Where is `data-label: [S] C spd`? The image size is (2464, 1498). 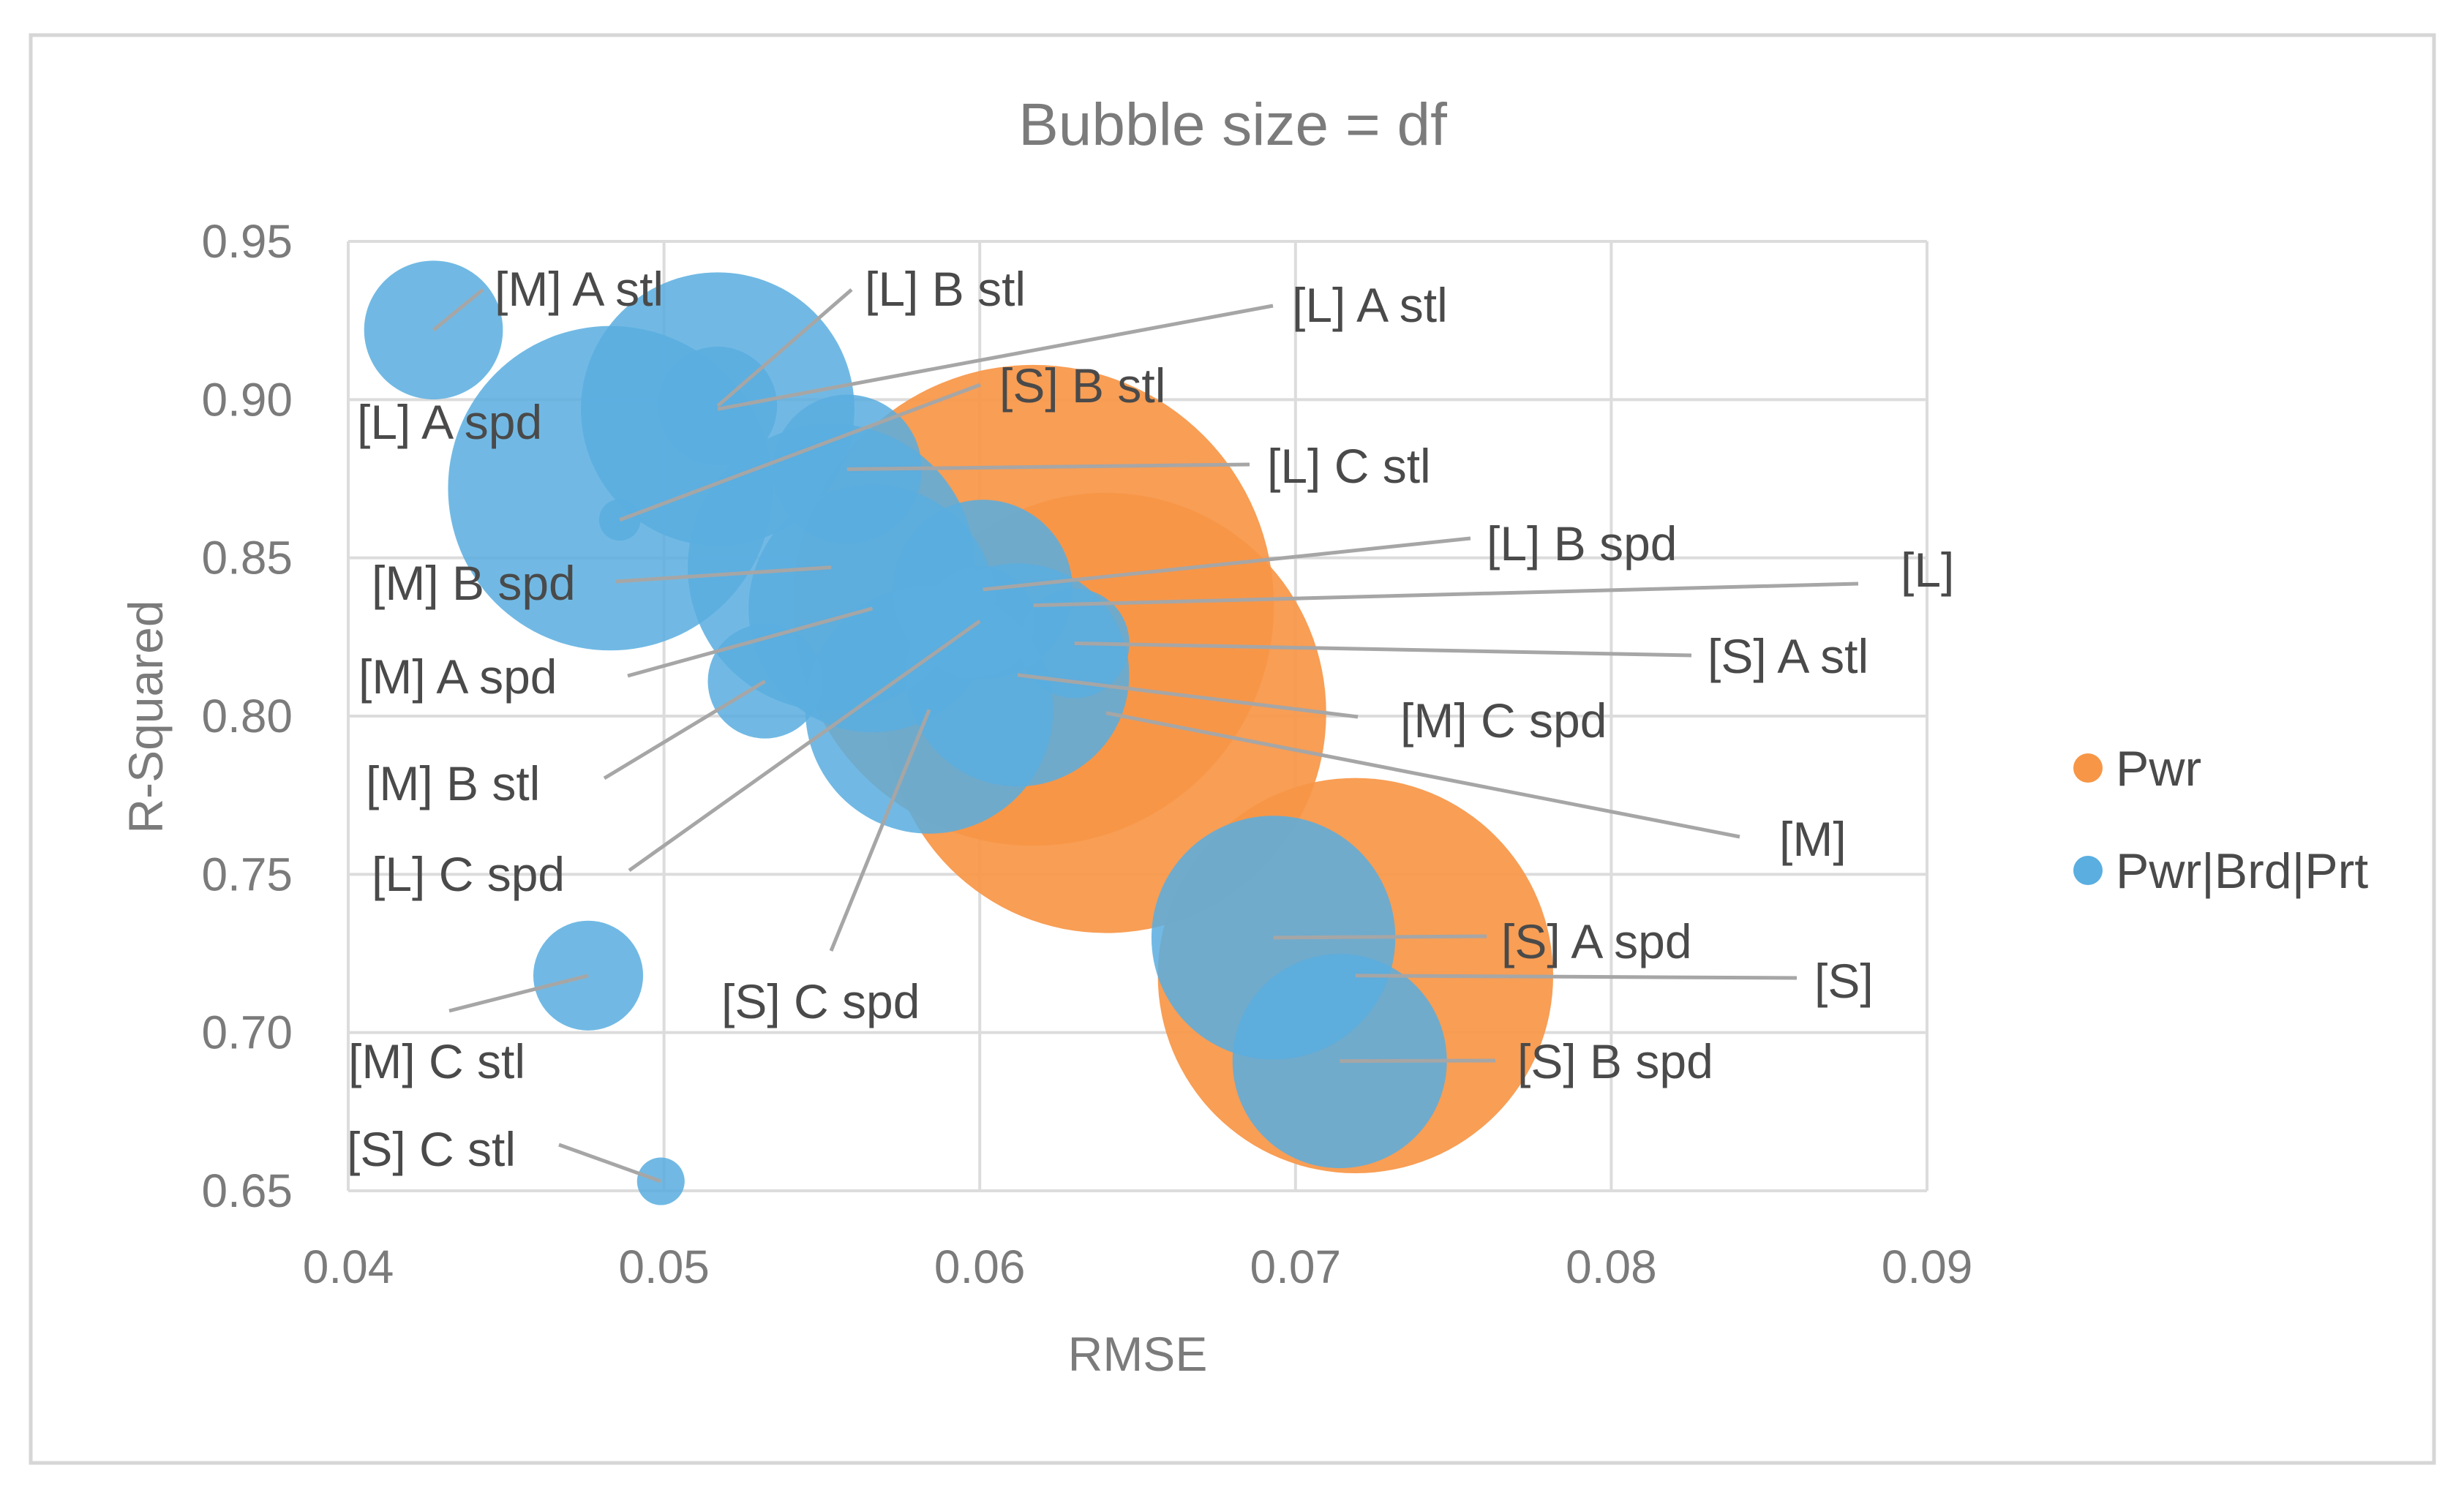
data-label: [S] C spd is located at coordinates (820, 1001).